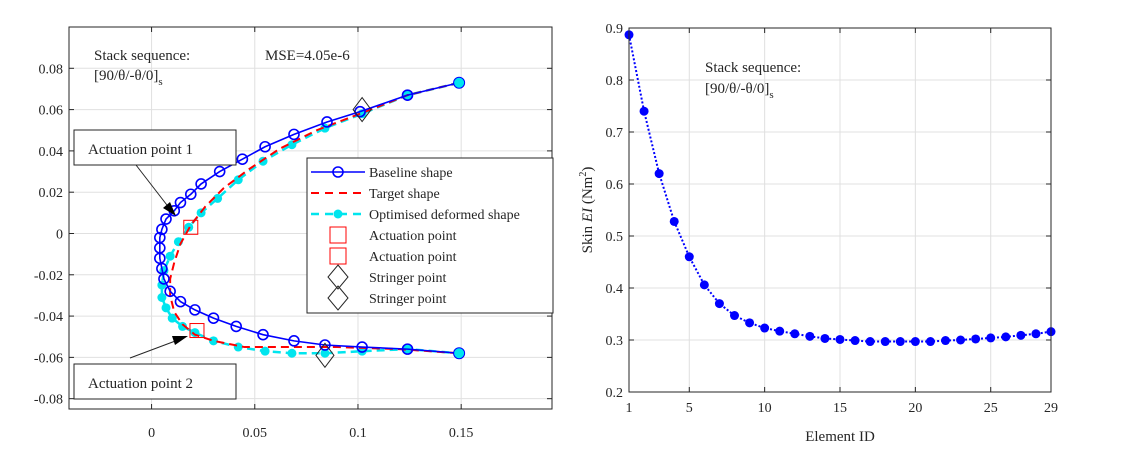 This screenshot has height=466, width=1126. I want to click on shape-endpoint, so click(459, 82).